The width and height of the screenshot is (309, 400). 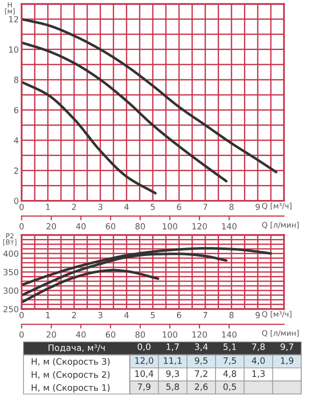 I want to click on y-tick-label: 250, so click(x=11, y=309).